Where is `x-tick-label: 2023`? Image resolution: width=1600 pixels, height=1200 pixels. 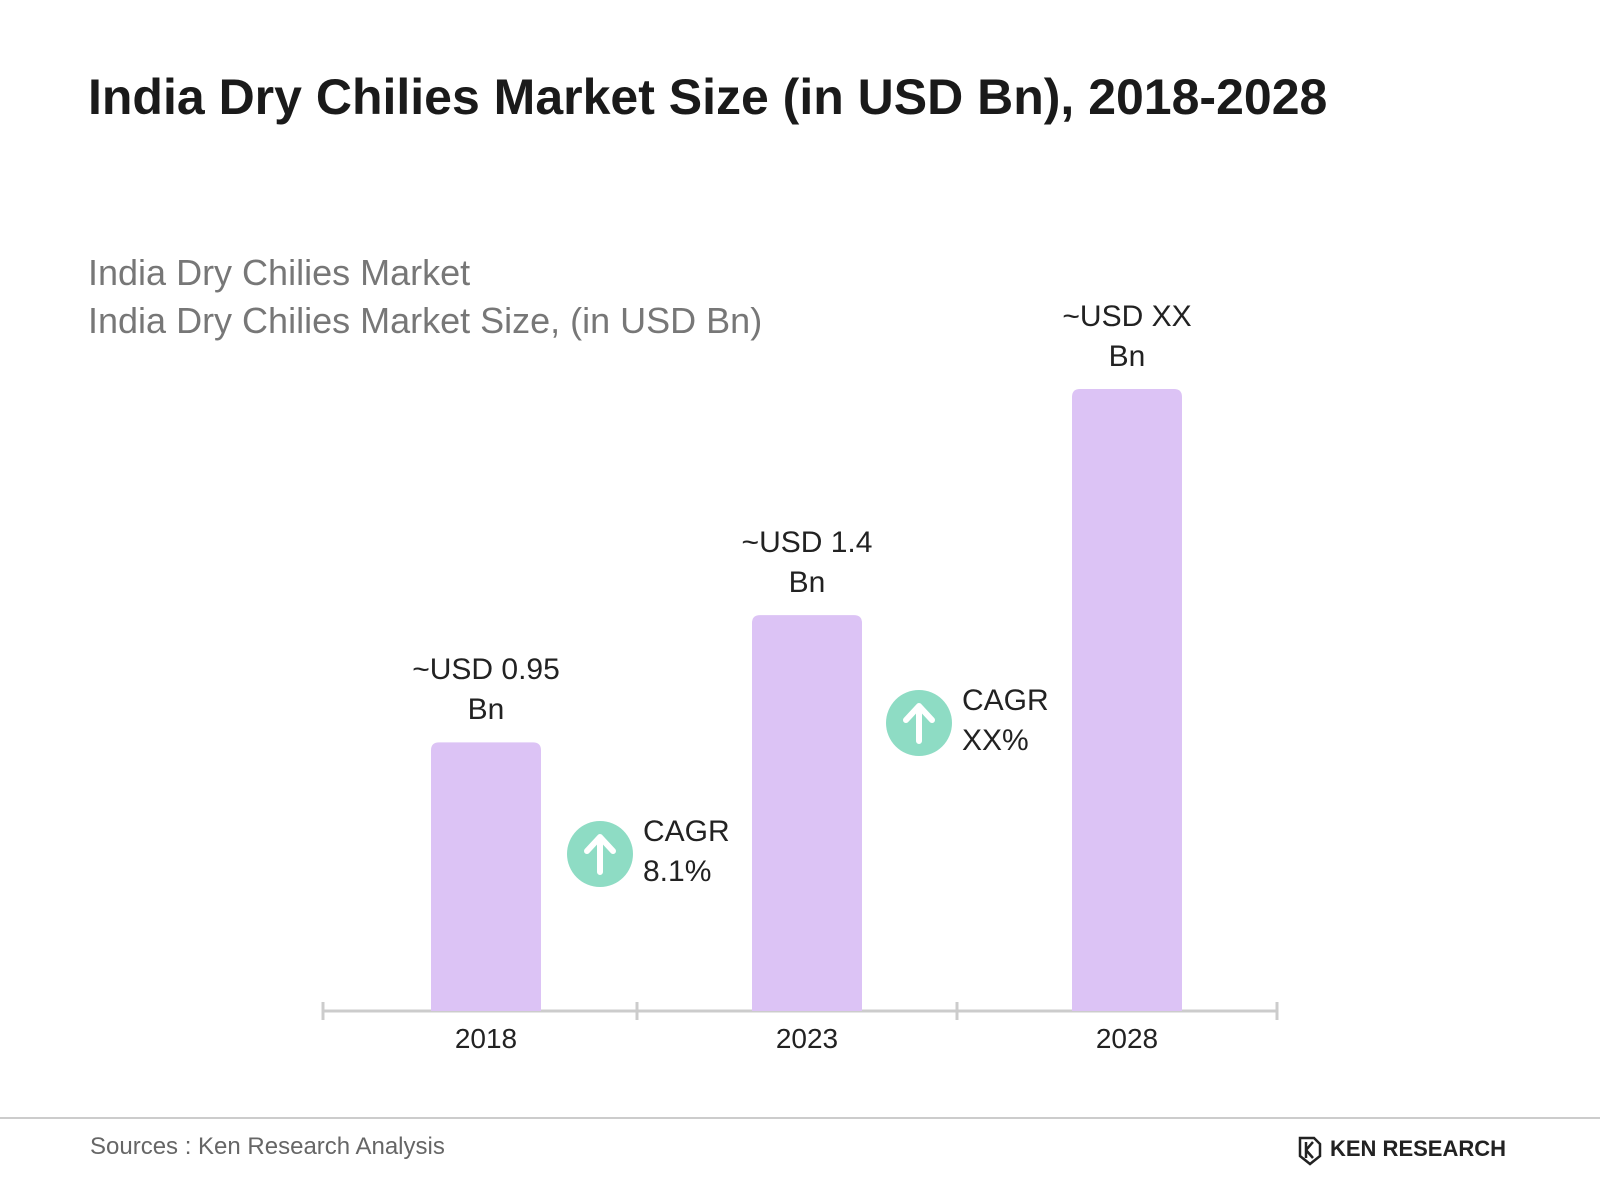
x-tick-label: 2023 is located at coordinates (807, 1038).